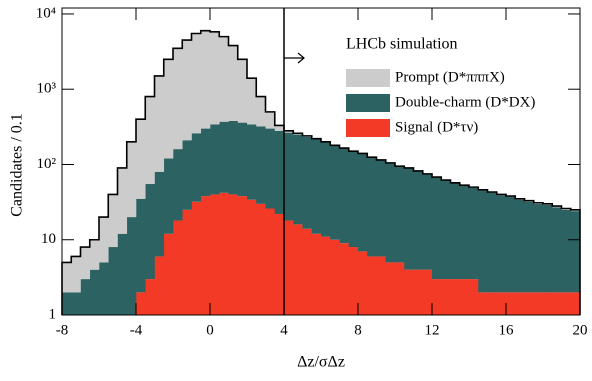  I want to click on annotation: LHCb simulation, so click(402, 44).